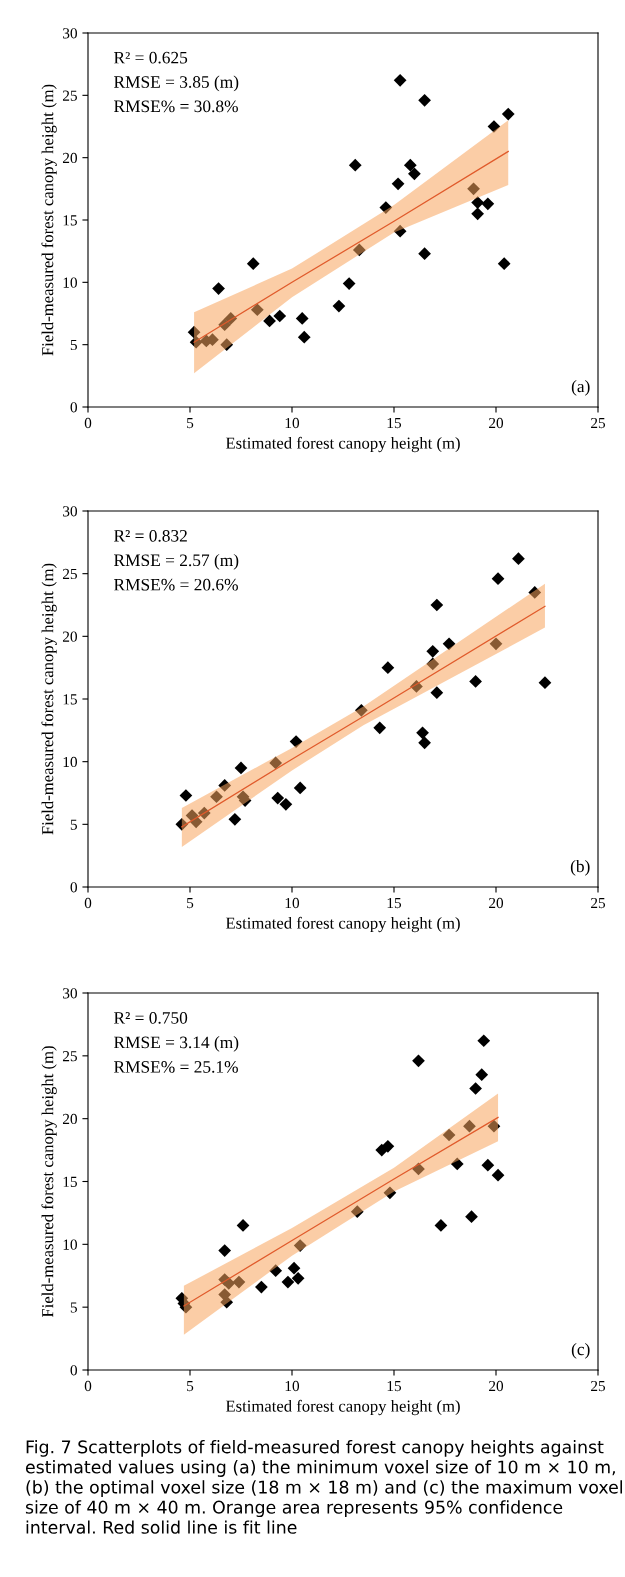  I want to click on annotation: R² = 0.832, so click(150, 535).